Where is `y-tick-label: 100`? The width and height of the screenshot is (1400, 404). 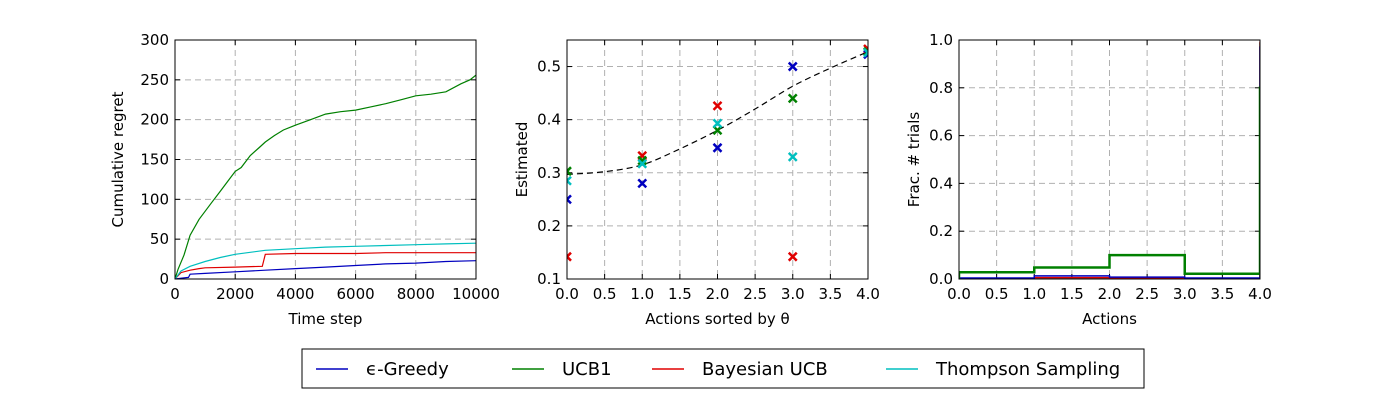 y-tick-label: 100 is located at coordinates (154, 199).